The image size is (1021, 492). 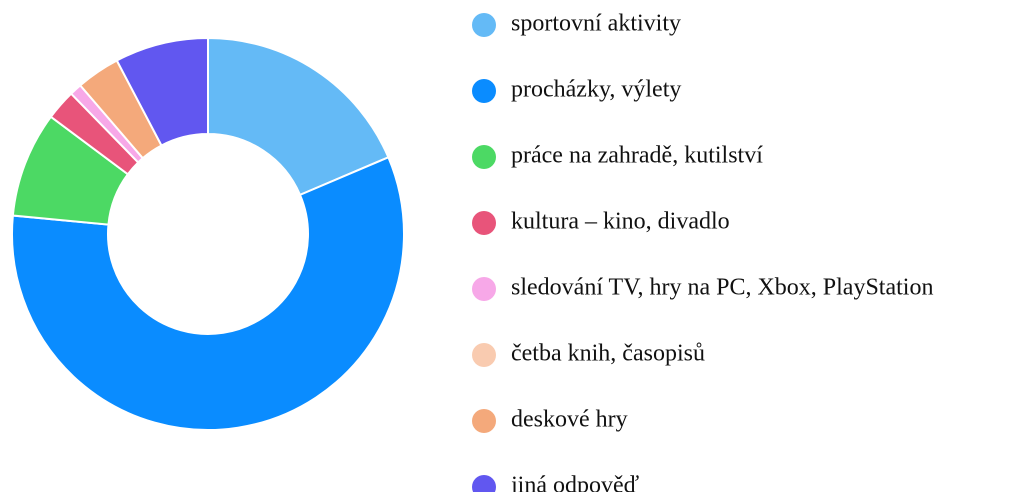 What do you see at coordinates (569, 420) in the screenshot?
I see `legend-label: deskové hry` at bounding box center [569, 420].